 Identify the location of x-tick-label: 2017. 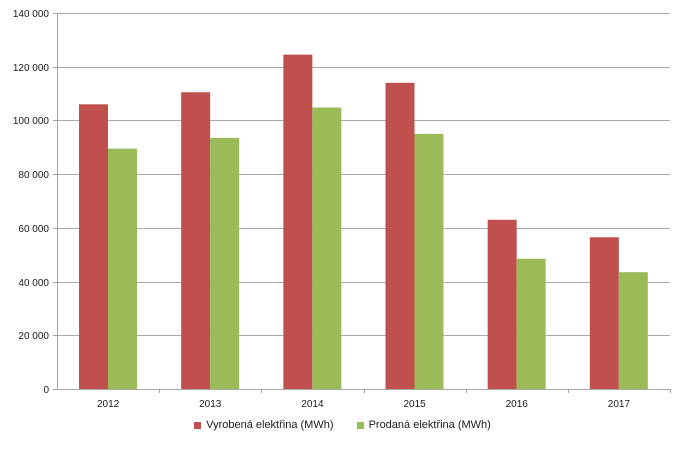
(619, 404).